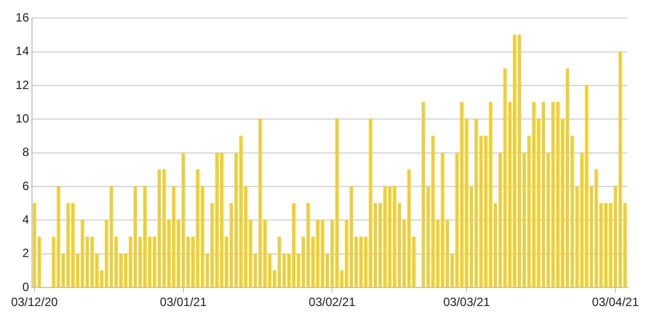 Image resolution: width=650 pixels, height=325 pixels. I want to click on y-tick-label: 10, so click(23, 119).